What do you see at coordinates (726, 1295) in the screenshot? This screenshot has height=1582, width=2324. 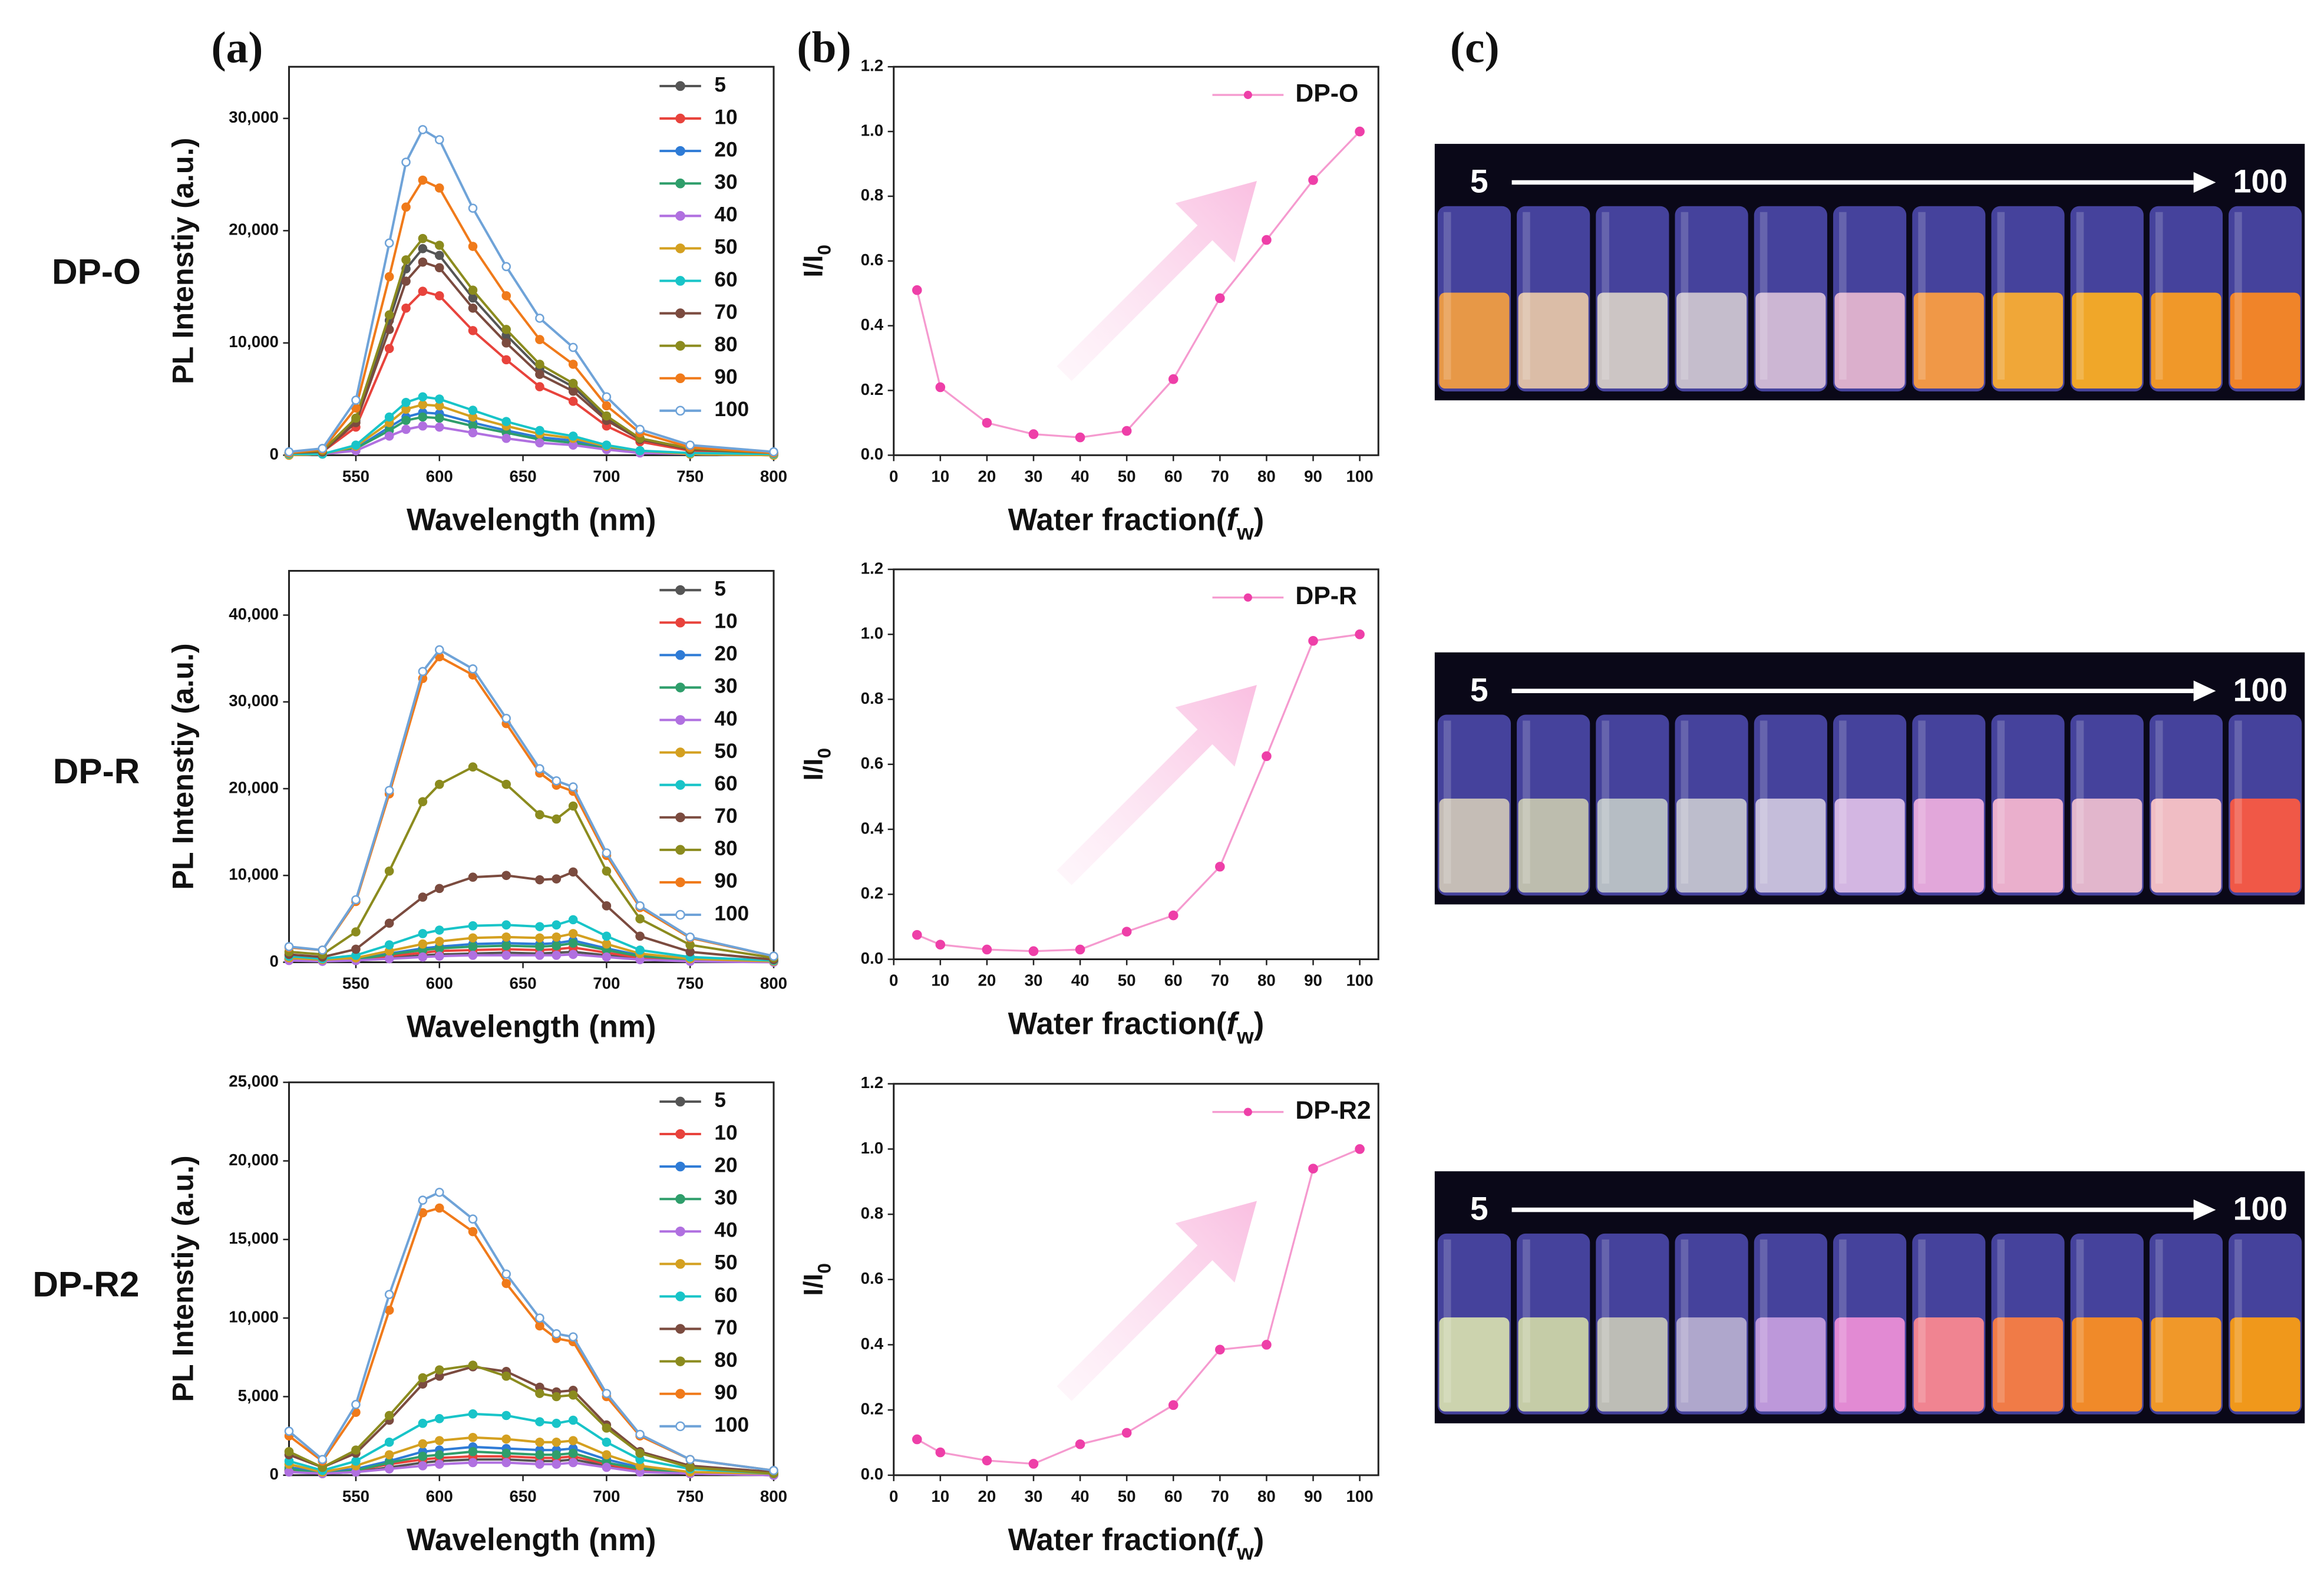 I see `legend-label: 60` at bounding box center [726, 1295].